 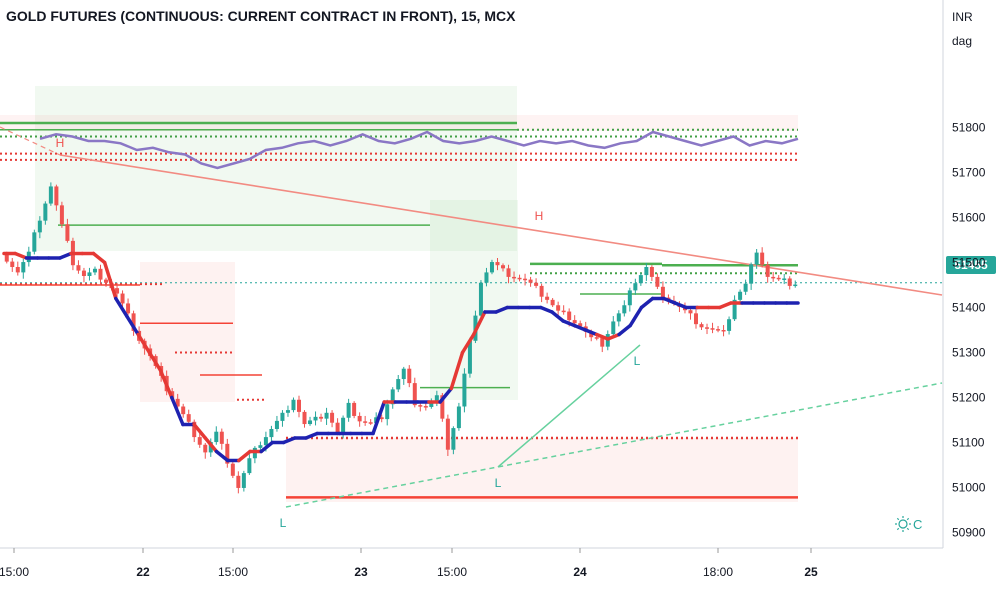 I want to click on x-tick-label: 22, so click(x=143, y=572).